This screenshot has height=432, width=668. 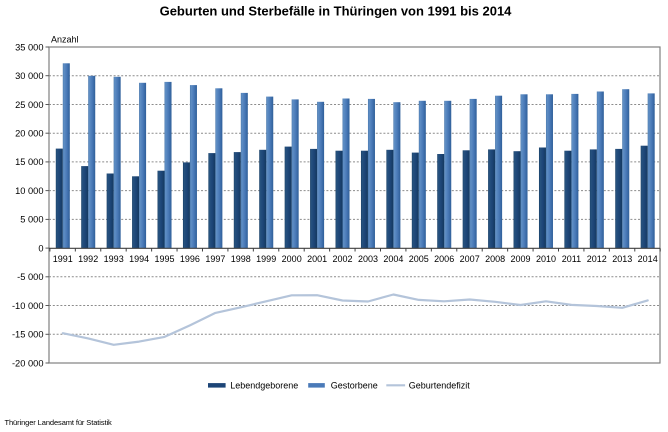 What do you see at coordinates (29, 76) in the screenshot?
I see `svg-text: 30 000` at bounding box center [29, 76].